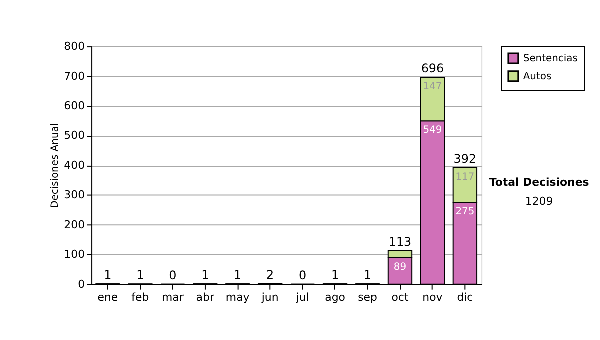 Image resolution: width=600 pixels, height=340 pixels. Describe the element at coordinates (270, 275) in the screenshot. I see `total-label: 2` at that location.